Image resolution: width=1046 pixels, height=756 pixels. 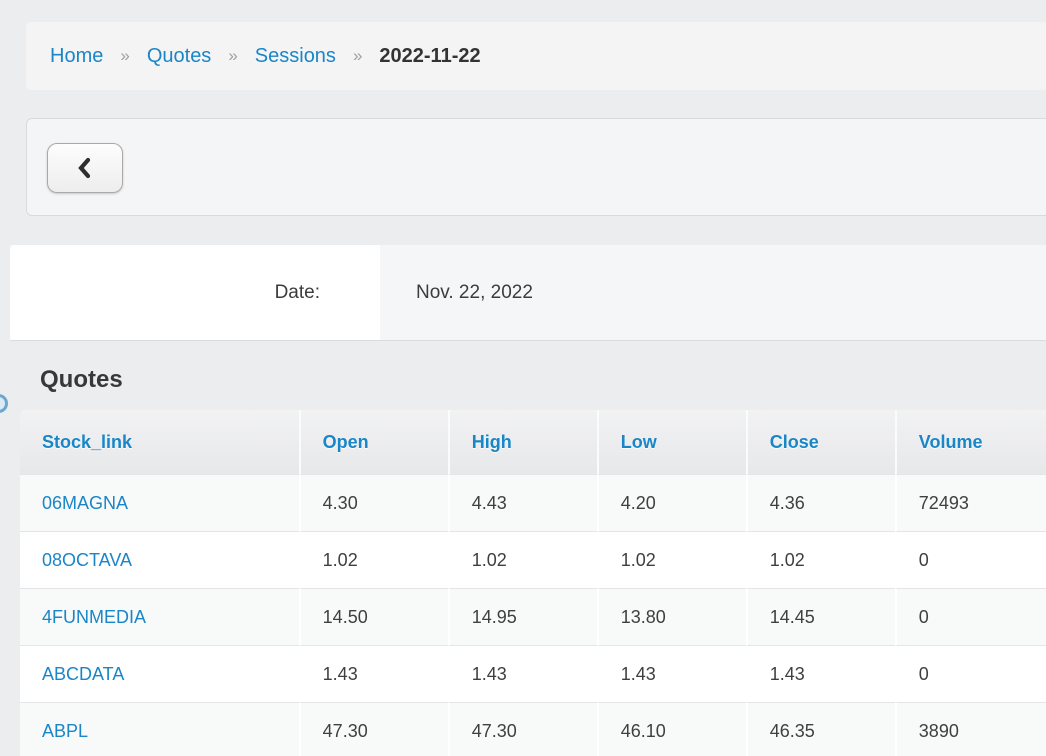 What do you see at coordinates (94, 616) in the screenshot?
I see `stock-link: 4FUNMEDIA` at bounding box center [94, 616].